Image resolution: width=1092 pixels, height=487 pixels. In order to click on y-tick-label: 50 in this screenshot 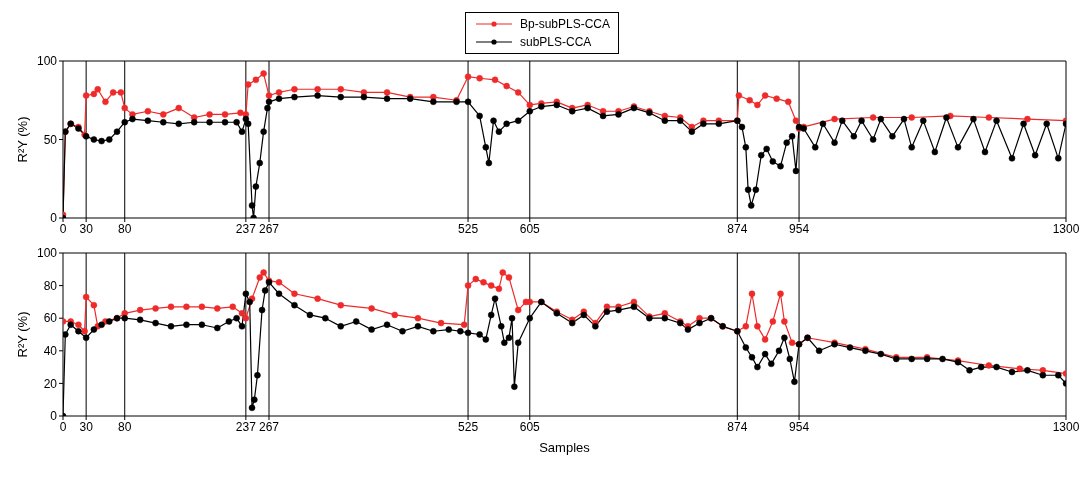, I will do `click(50, 139)`.